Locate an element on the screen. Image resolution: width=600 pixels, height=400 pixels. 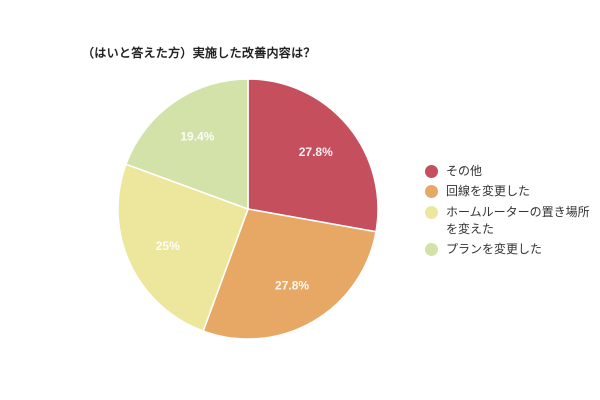
legend-item-moved-router: ホームルーターの置き場所 を変えた is located at coordinates (507, 221).